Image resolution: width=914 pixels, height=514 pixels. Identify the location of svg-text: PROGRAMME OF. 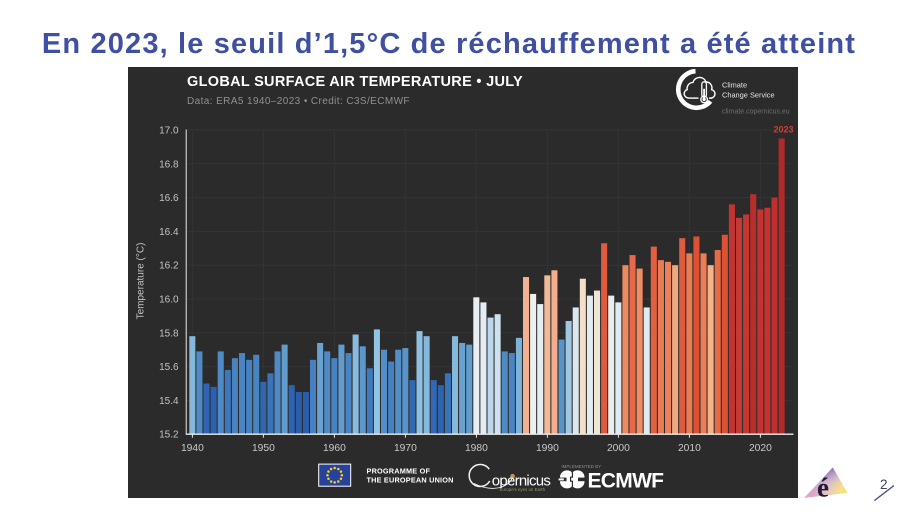
(399, 471).